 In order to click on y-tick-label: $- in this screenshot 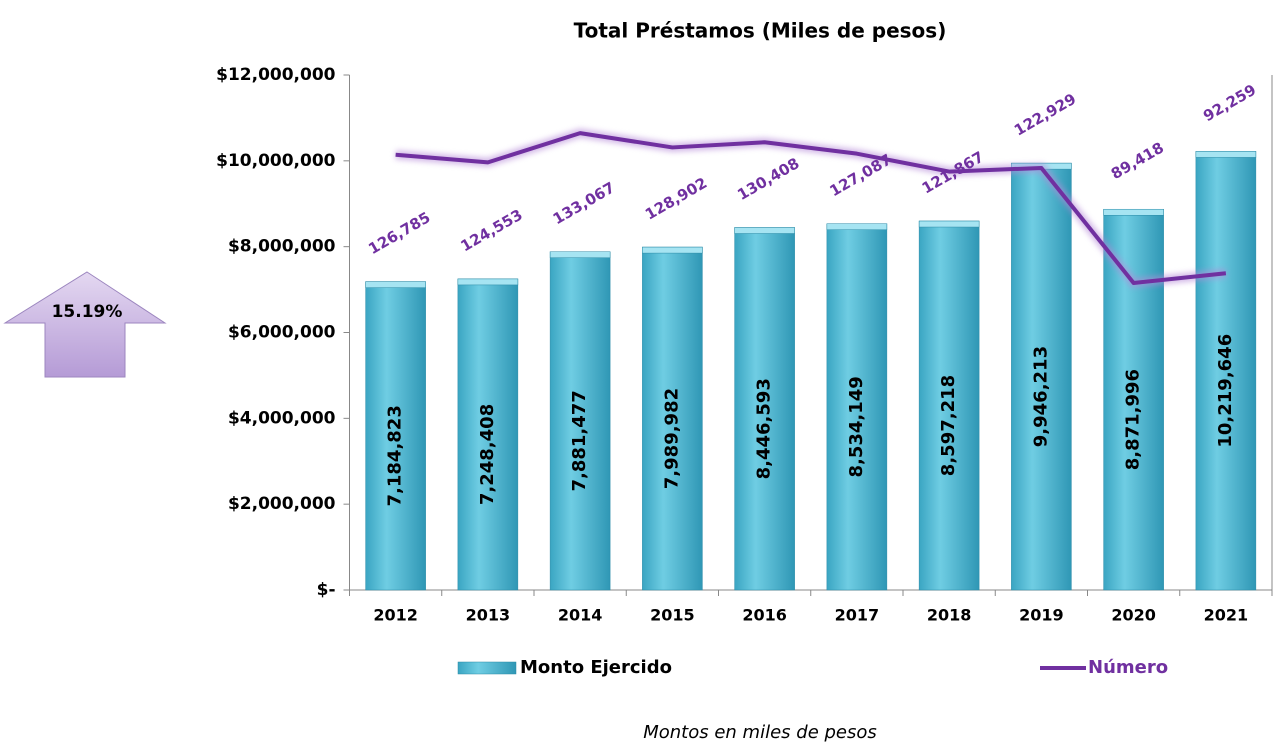, I will do `click(326, 590)`.